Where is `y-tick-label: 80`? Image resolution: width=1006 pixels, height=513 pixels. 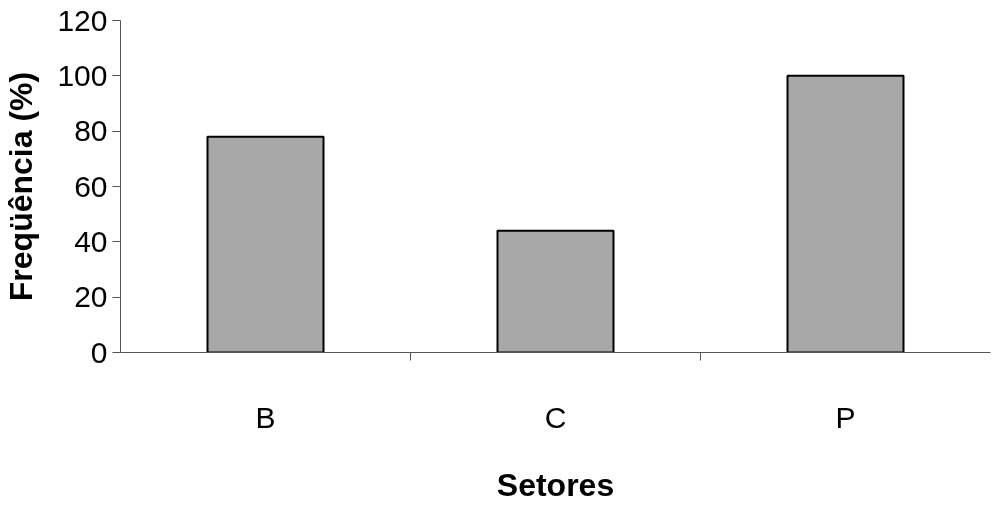 y-tick-label: 80 is located at coordinates (91, 131).